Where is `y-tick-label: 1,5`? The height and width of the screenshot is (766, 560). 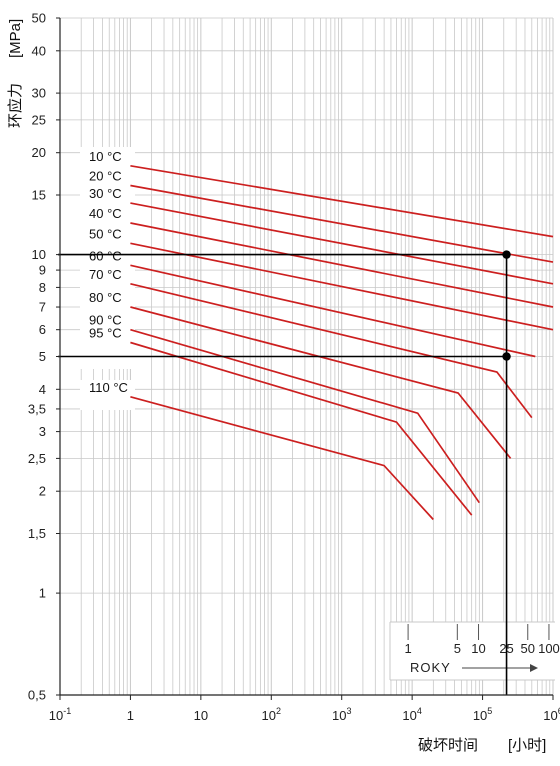 y-tick-label: 1,5 is located at coordinates (37, 533).